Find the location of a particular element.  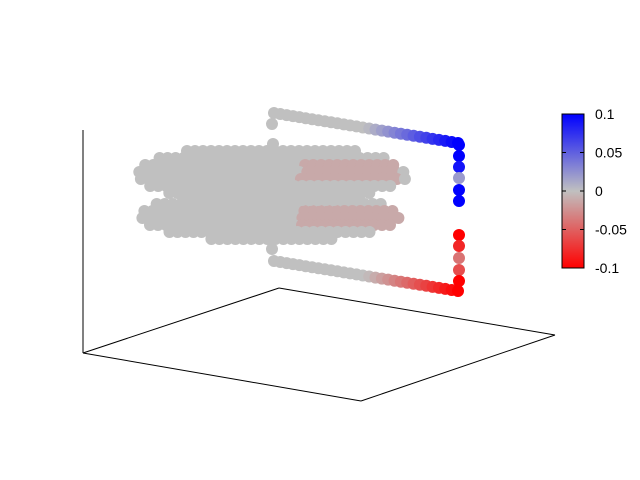

colorbar-tick-label: 0.1 is located at coordinates (605, 114).